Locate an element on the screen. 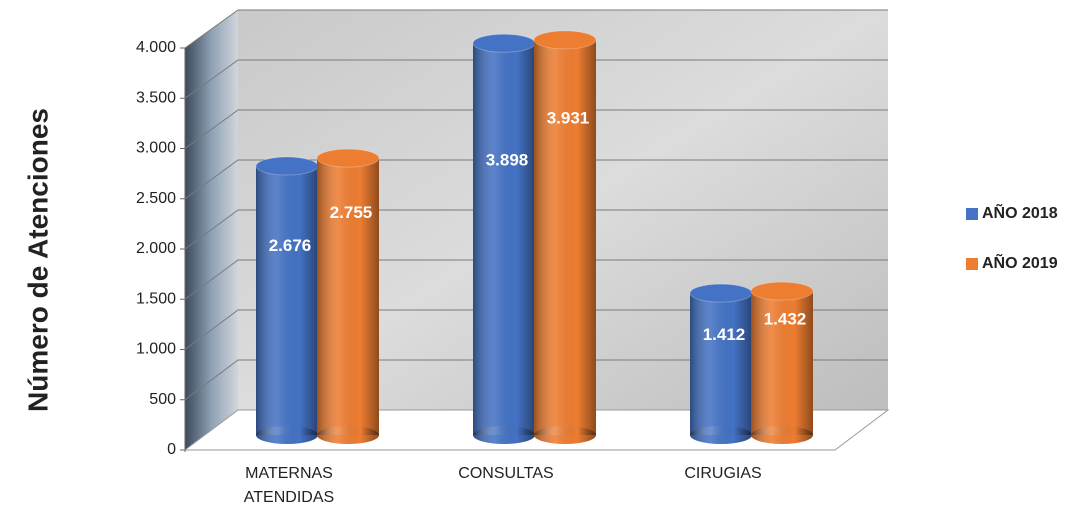 The width and height of the screenshot is (1088, 521). x-tick-label: MATERNAS ATENDIDAS is located at coordinates (289, 485).